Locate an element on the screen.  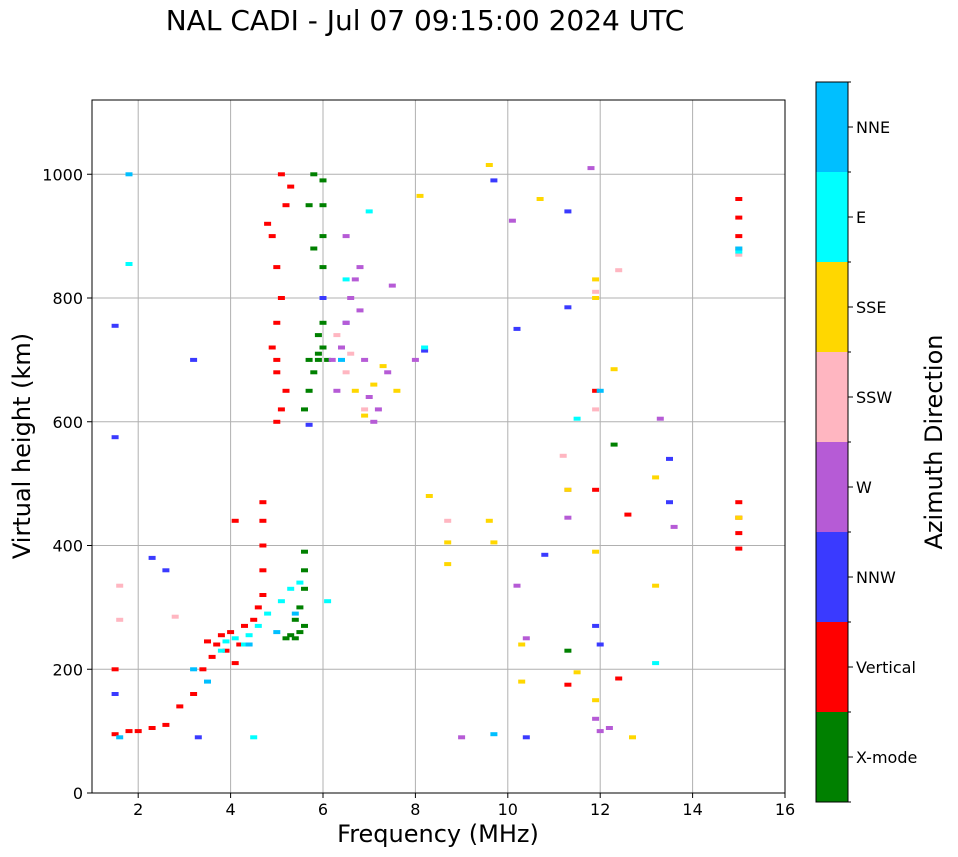
y-tick-label: 800 is located at coordinates (67, 298).